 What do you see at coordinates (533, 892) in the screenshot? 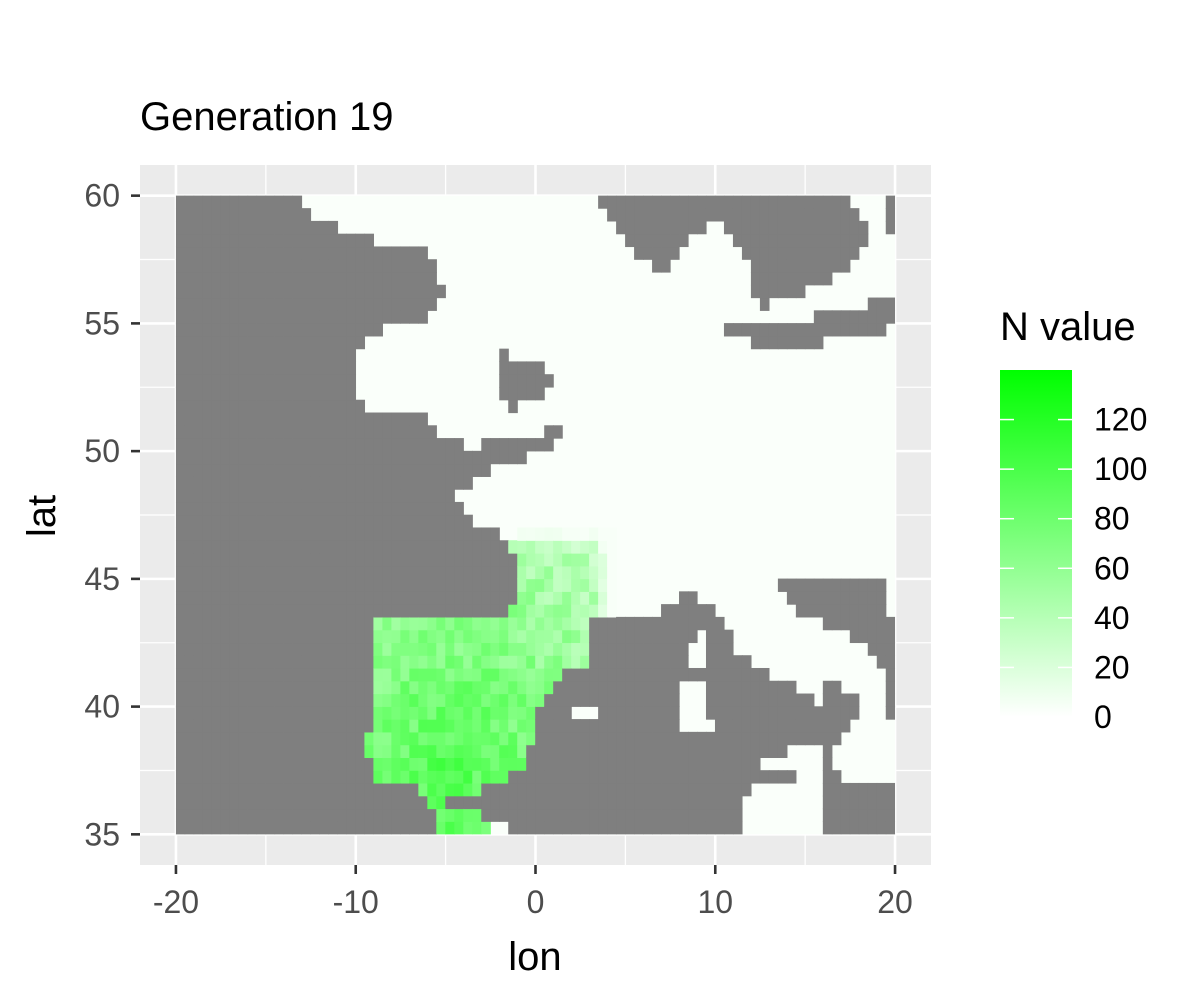
I see `x-axis: -20 -10 0 10 20` at bounding box center [533, 892].